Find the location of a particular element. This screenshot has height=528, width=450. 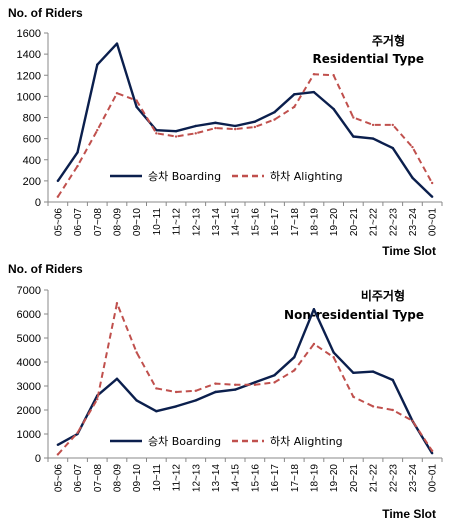

y-tick-label: 2000 is located at coordinates (29, 411).